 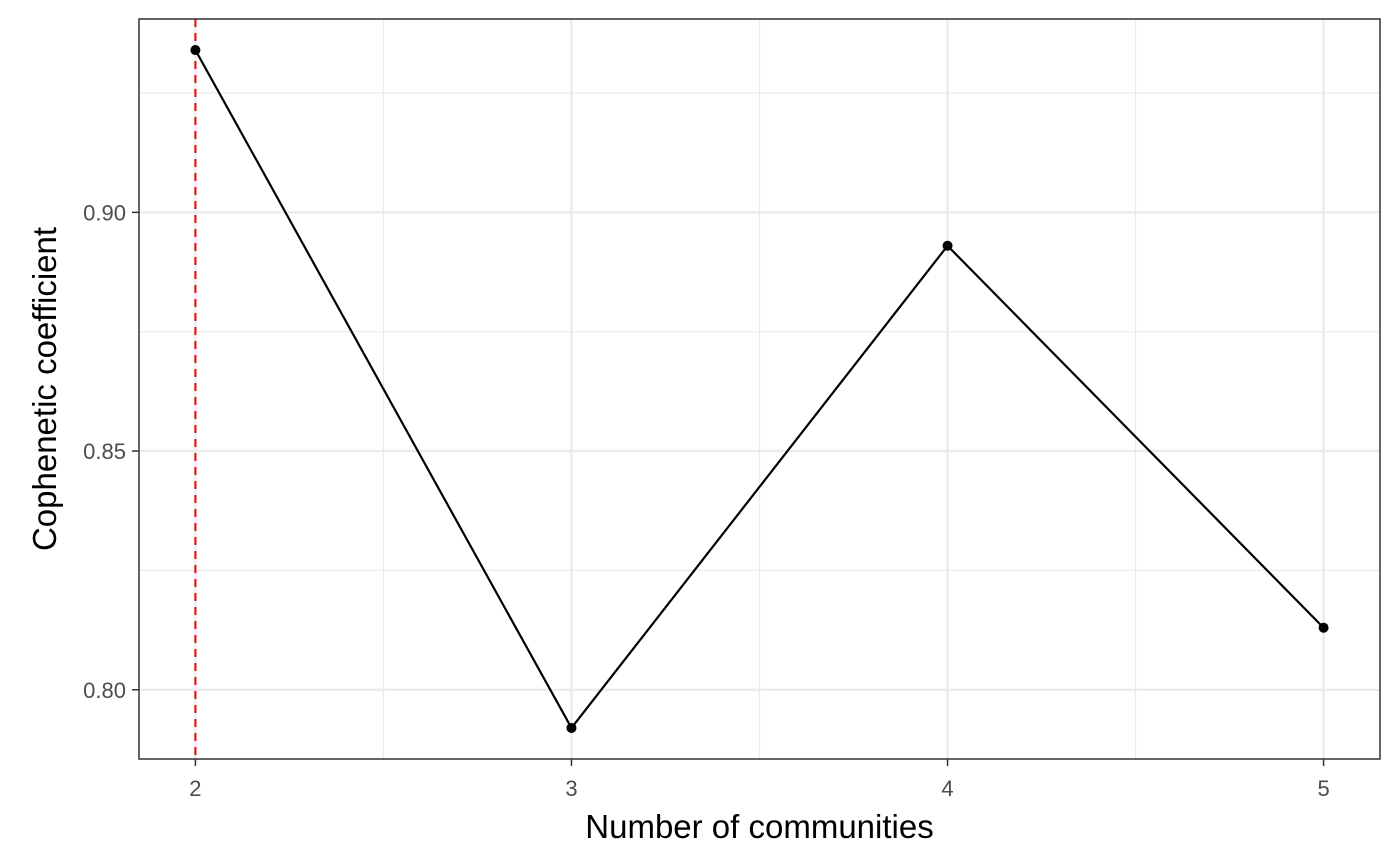 I want to click on x-tick-label: 3, so click(x=571, y=788).